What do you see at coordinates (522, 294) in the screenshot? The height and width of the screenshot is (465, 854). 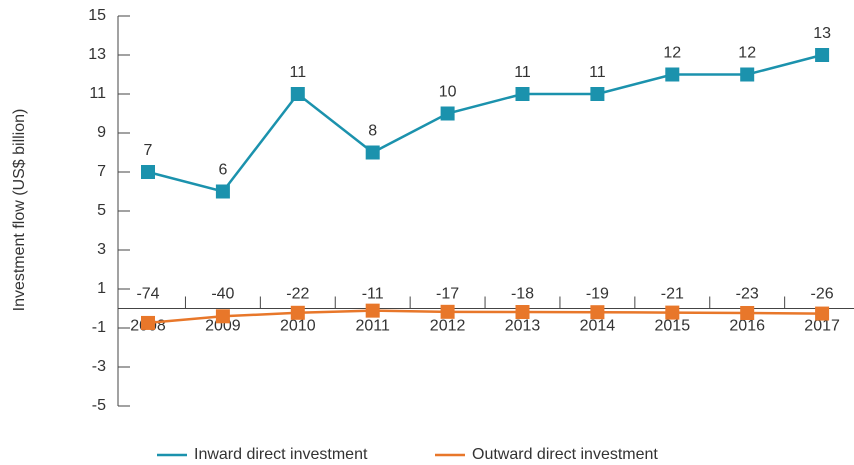 I see `data-label: -18` at bounding box center [522, 294].